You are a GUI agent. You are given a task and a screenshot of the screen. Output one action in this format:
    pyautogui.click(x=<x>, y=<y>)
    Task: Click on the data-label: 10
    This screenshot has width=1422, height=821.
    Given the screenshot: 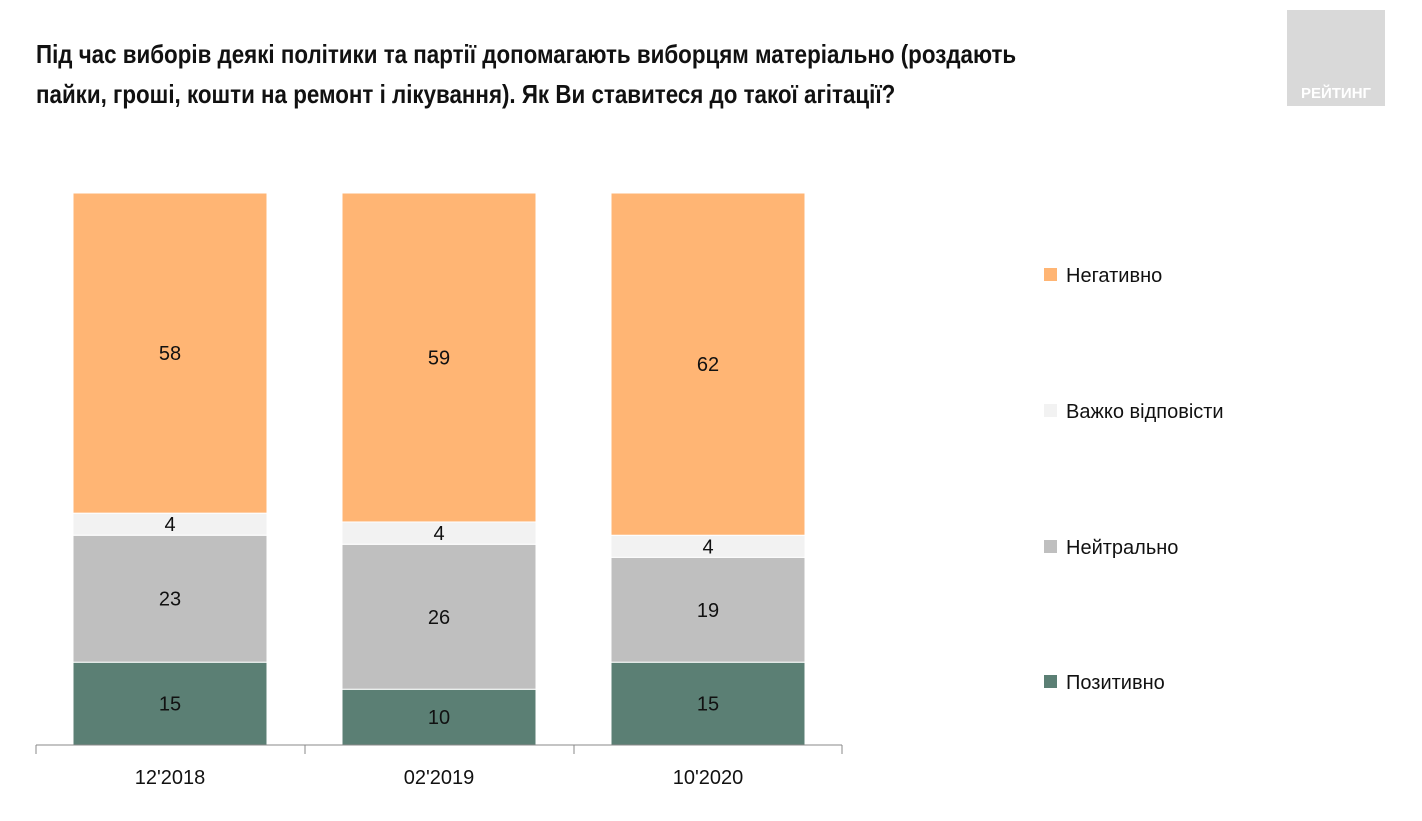 What is the action you would take?
    pyautogui.click(x=439, y=718)
    